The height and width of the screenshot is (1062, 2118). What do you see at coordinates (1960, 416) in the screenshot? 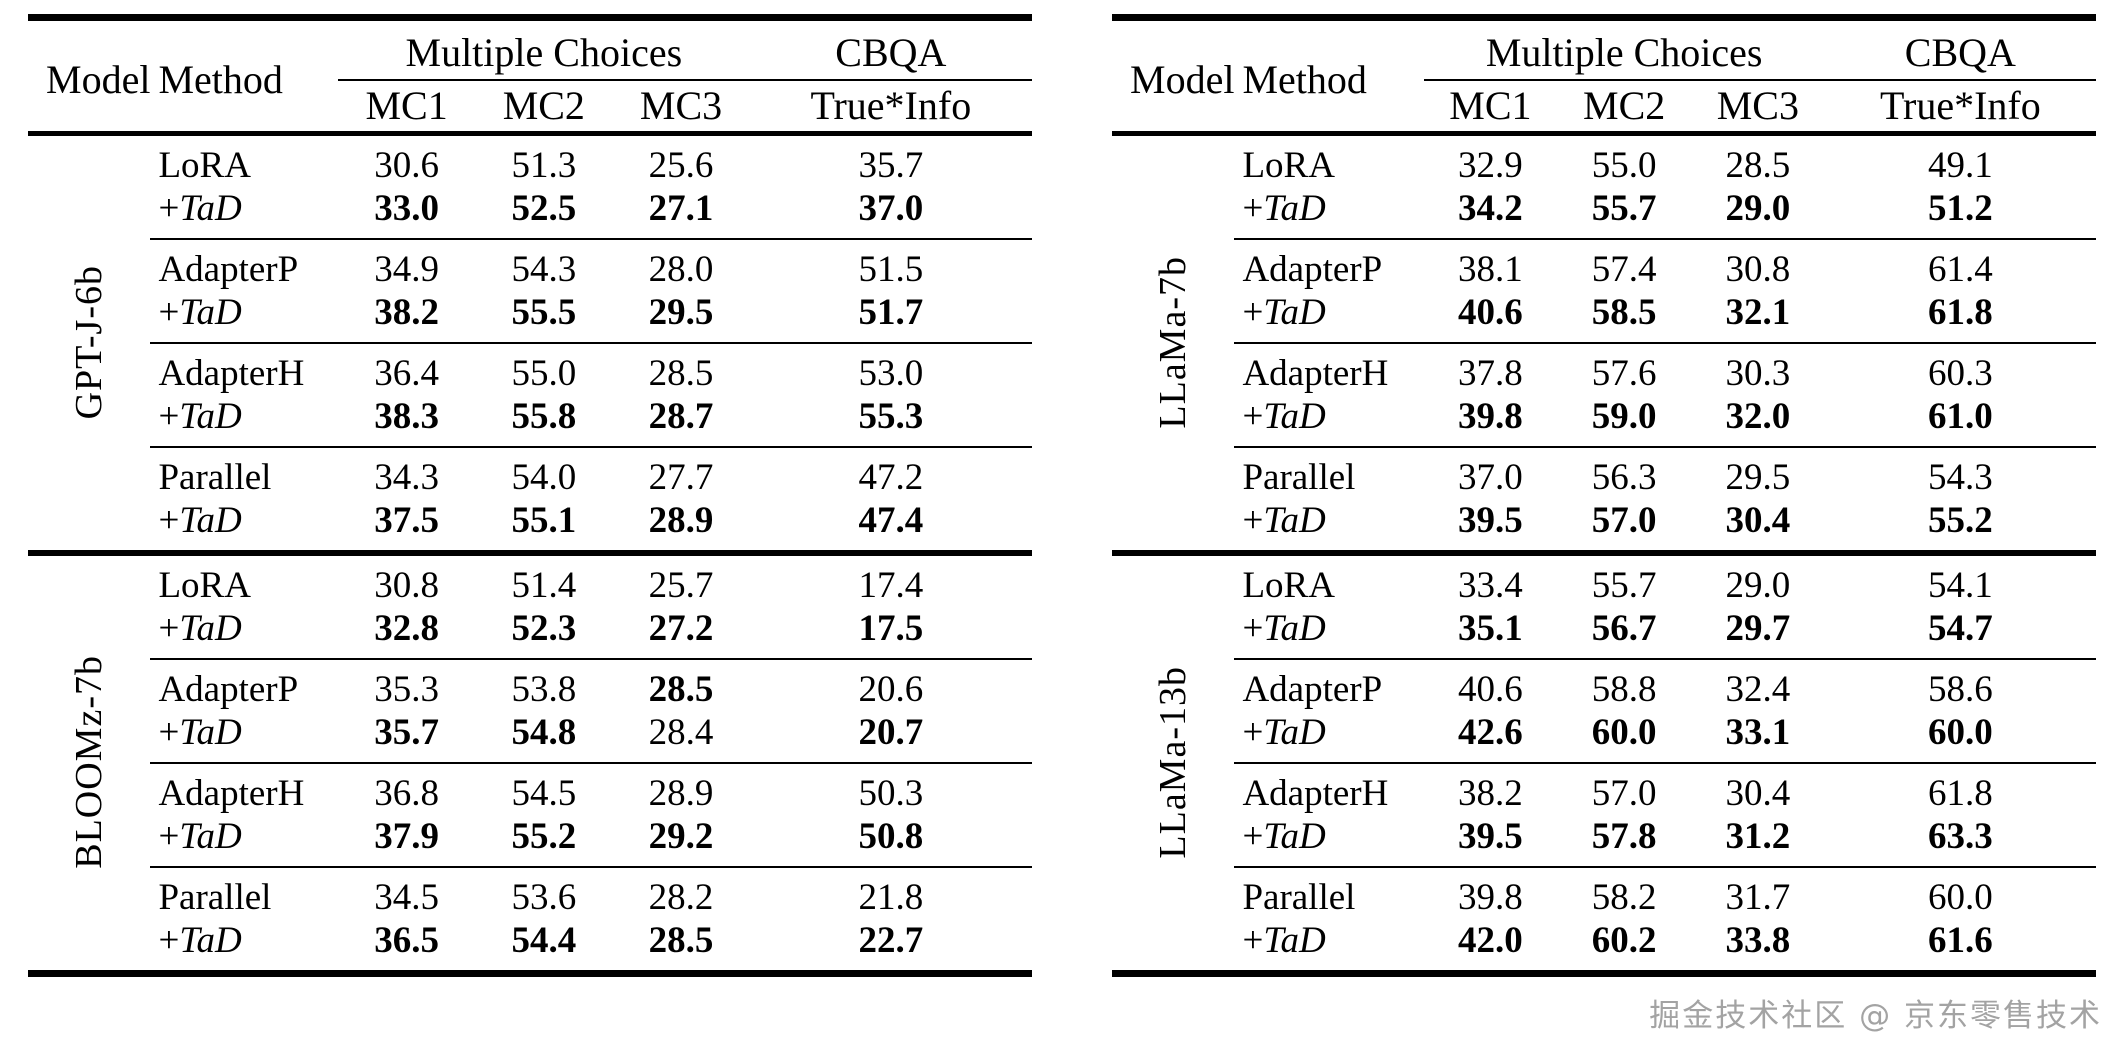
I see `value-cell: 61.0` at bounding box center [1960, 416].